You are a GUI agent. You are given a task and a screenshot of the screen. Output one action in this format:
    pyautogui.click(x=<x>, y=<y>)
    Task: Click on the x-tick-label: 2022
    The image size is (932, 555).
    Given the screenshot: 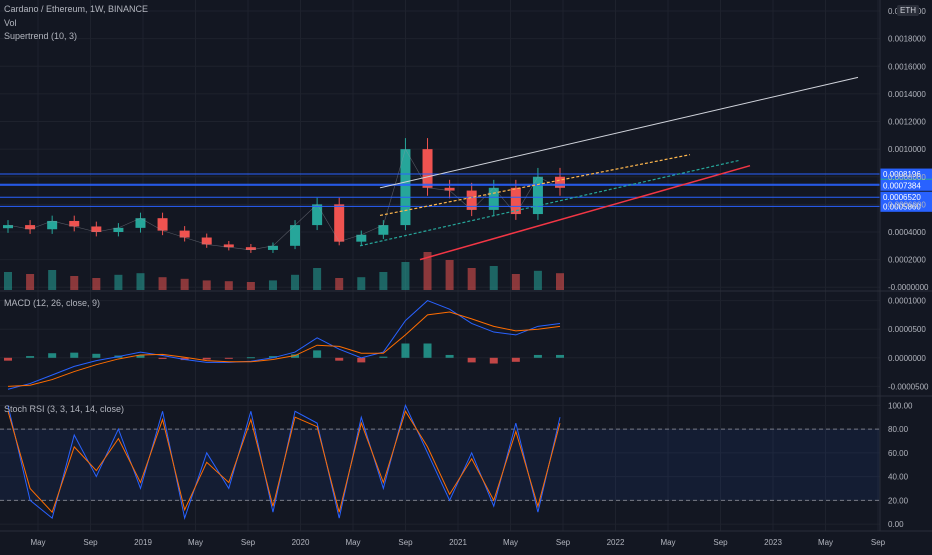 What is the action you would take?
    pyautogui.click(x=616, y=542)
    